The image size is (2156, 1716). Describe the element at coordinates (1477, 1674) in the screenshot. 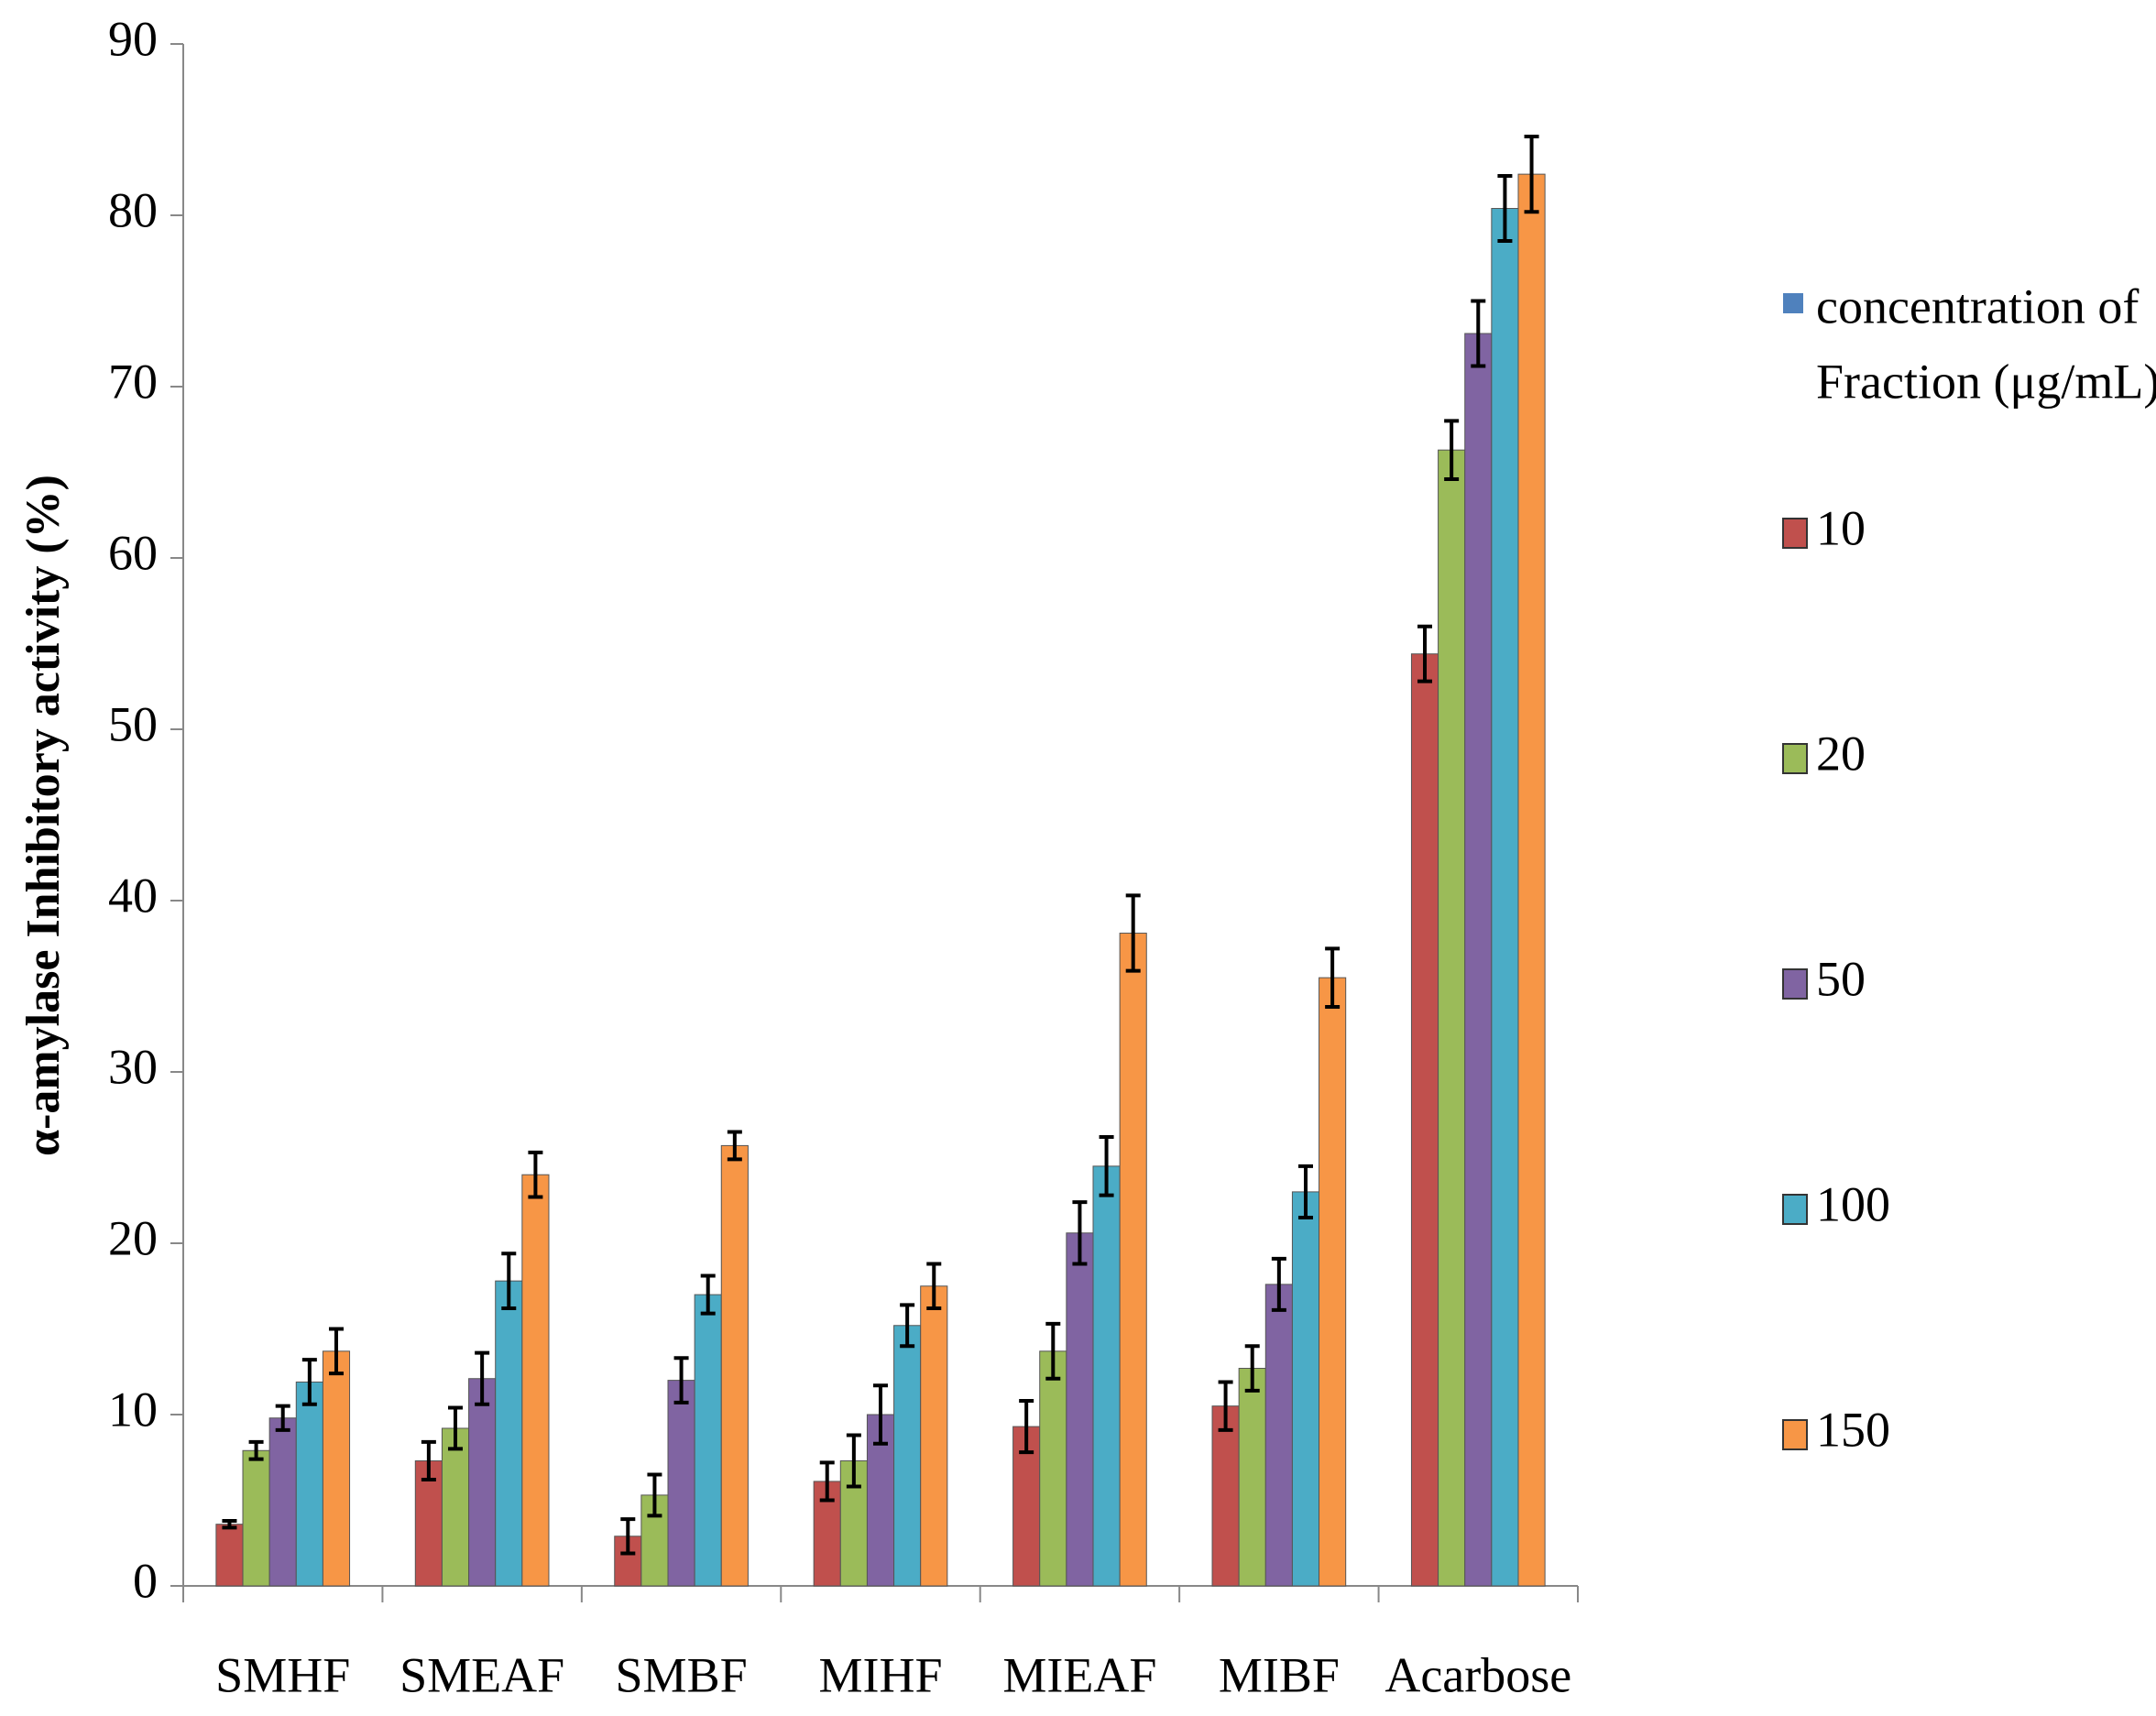

I see `x-tick-label: Acarbose` at that location.